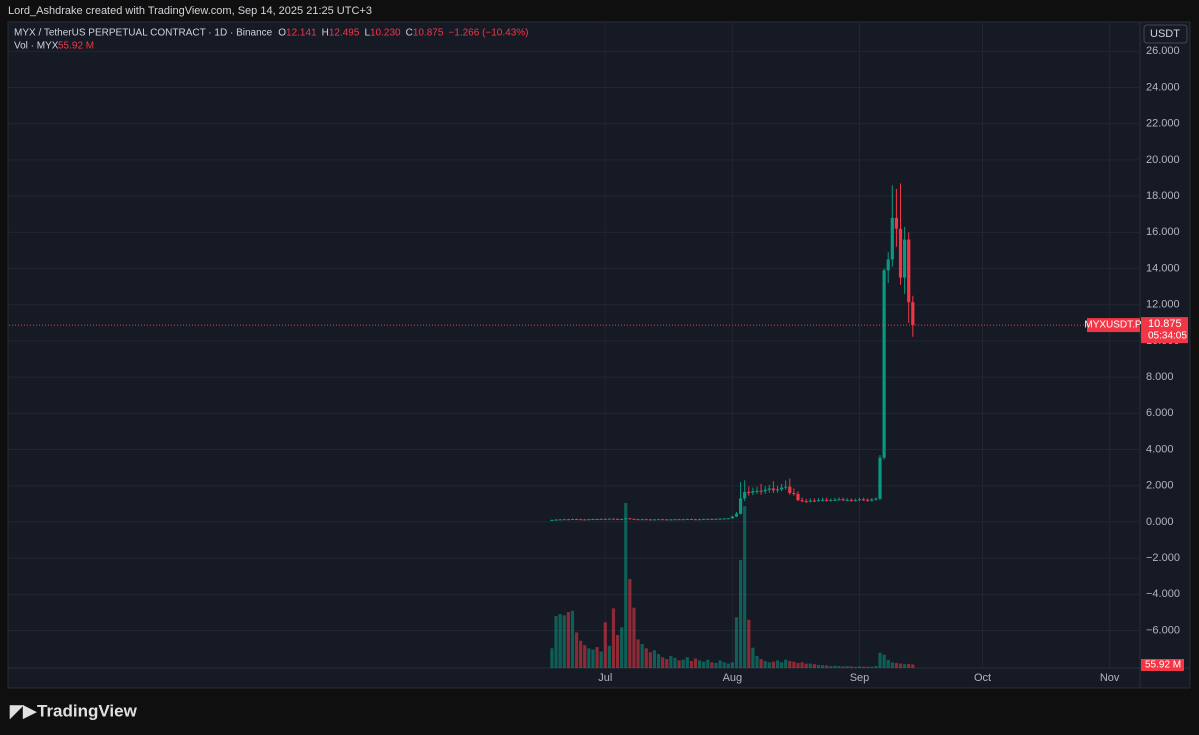  I want to click on price-badge-bg, so click(1164, 330).